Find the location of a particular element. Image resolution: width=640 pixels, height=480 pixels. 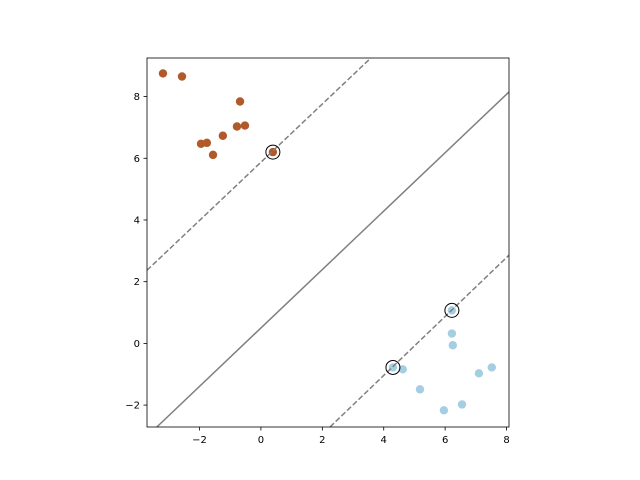

y-tick-label: 4 is located at coordinates (137, 220).